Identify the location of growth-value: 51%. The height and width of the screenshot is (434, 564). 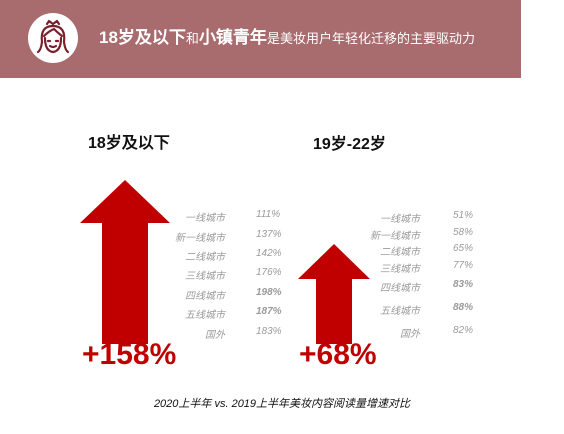
(463, 215).